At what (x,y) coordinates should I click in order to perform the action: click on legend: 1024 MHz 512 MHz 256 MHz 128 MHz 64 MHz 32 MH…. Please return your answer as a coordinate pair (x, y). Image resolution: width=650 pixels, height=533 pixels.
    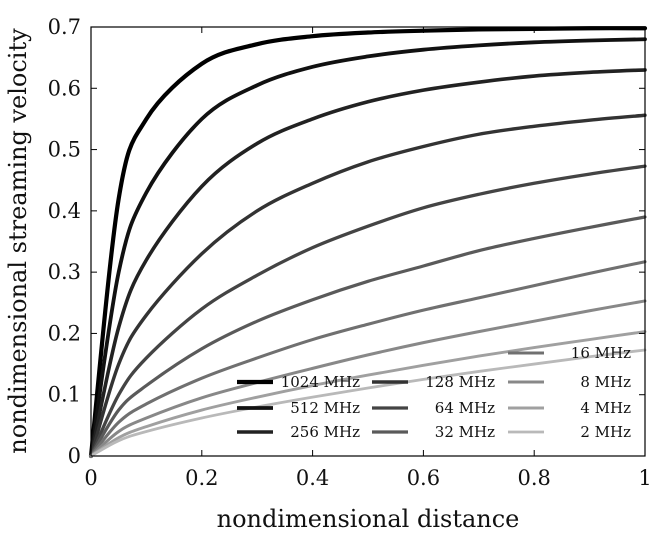
    Looking at the image, I should click on (434, 392).